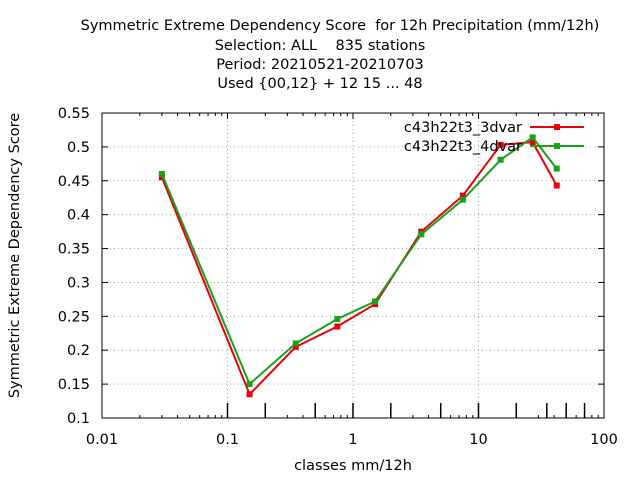 Image resolution: width=640 pixels, height=480 pixels. I want to click on y-axis-label: Symmetric Extreme Dependency Score, so click(15, 255).